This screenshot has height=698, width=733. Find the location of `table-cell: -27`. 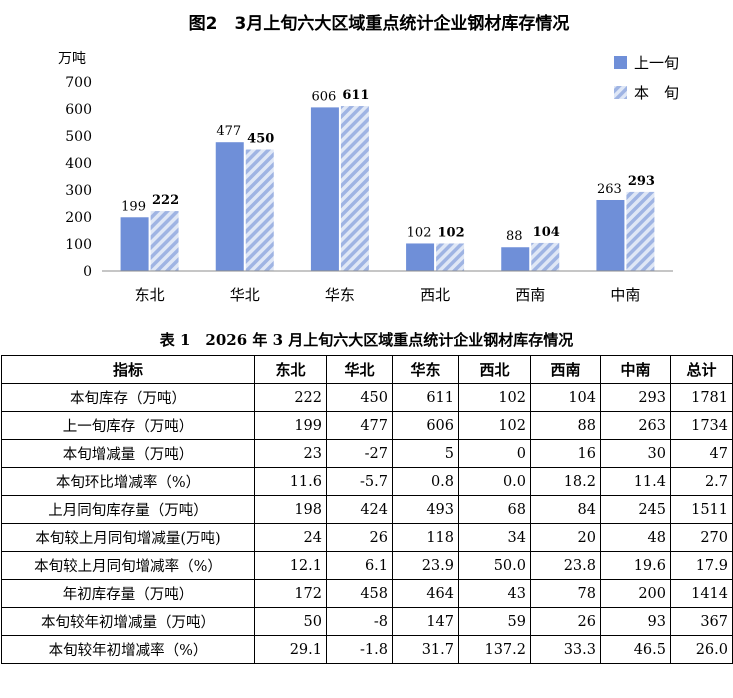

table-cell: -27 is located at coordinates (359, 453).